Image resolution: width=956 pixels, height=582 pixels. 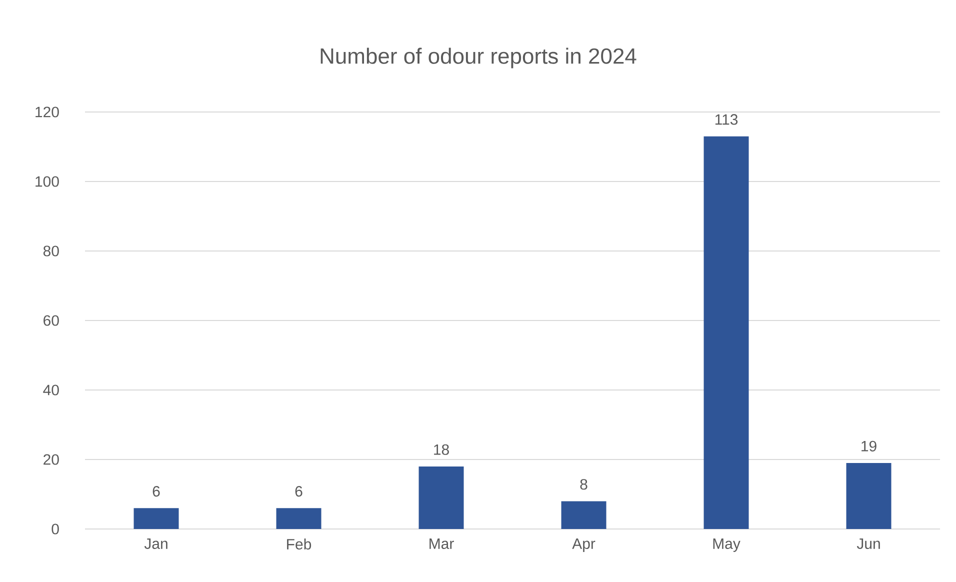 I want to click on data-label: 8, so click(x=584, y=484).